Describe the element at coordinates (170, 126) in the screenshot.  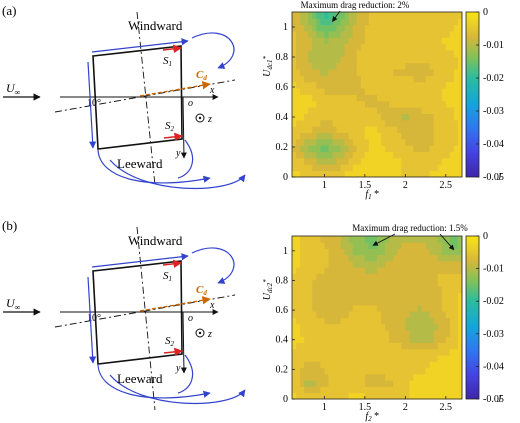
I see `s2-label: S2` at that location.